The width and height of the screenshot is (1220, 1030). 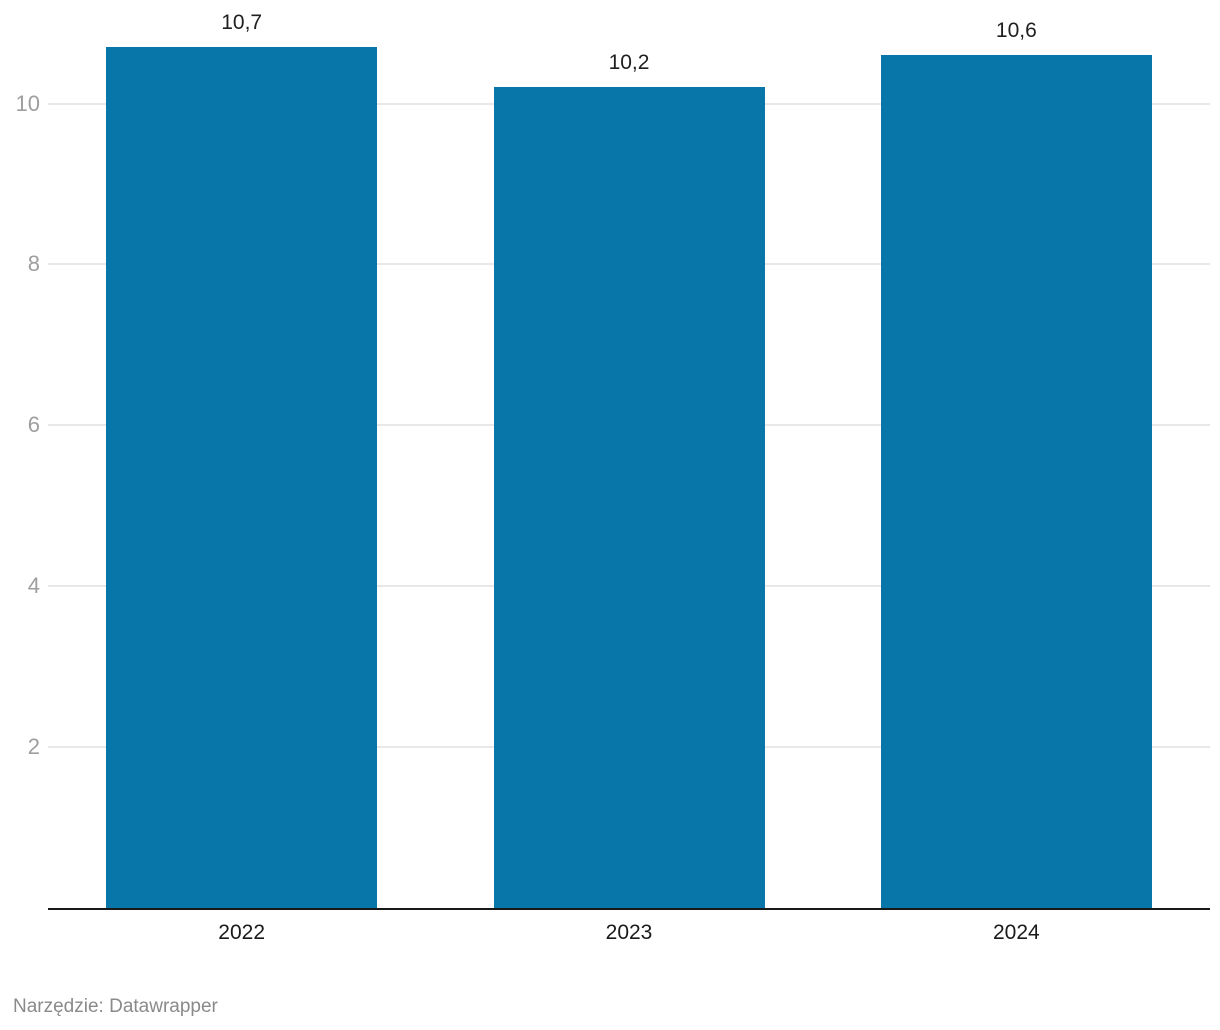 What do you see at coordinates (33, 425) in the screenshot?
I see `y-tick-label: 6` at bounding box center [33, 425].